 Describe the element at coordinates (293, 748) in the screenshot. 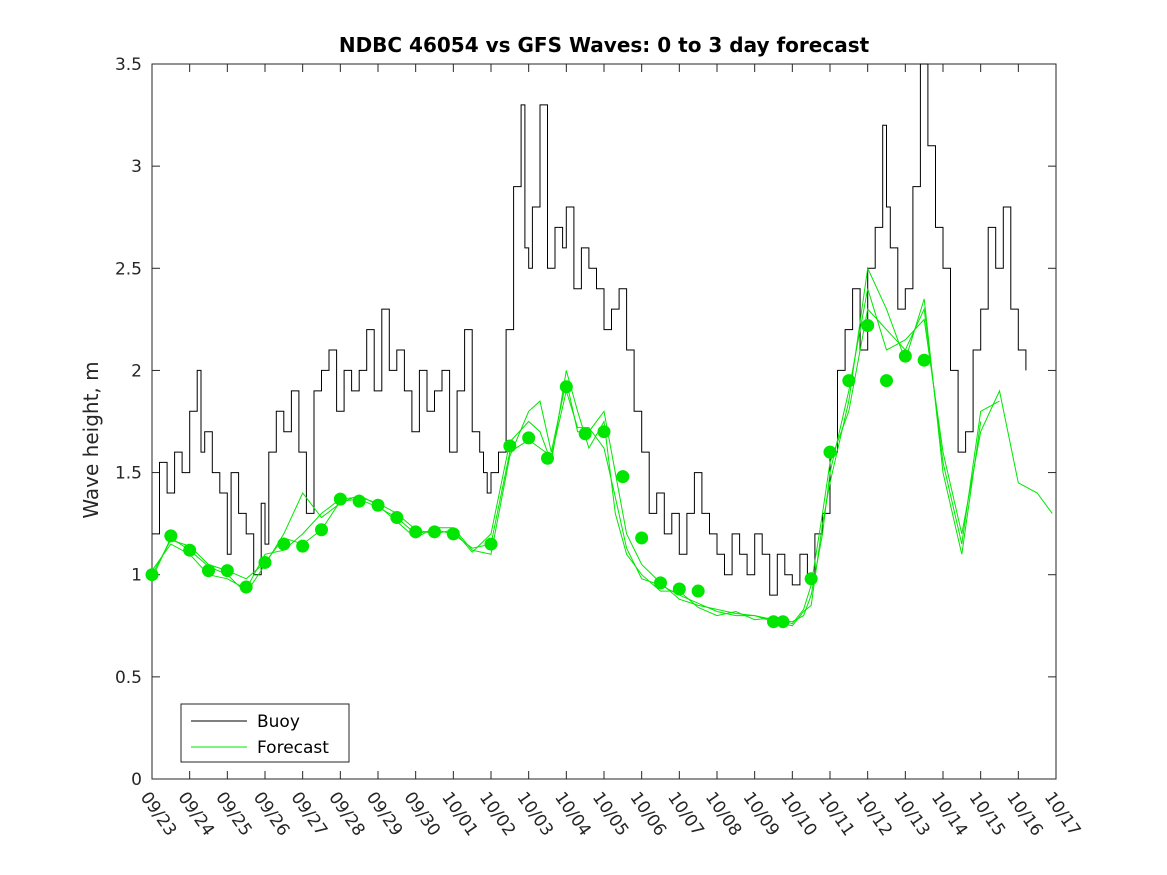

I see `legend-forecast-label: Forecast` at that location.